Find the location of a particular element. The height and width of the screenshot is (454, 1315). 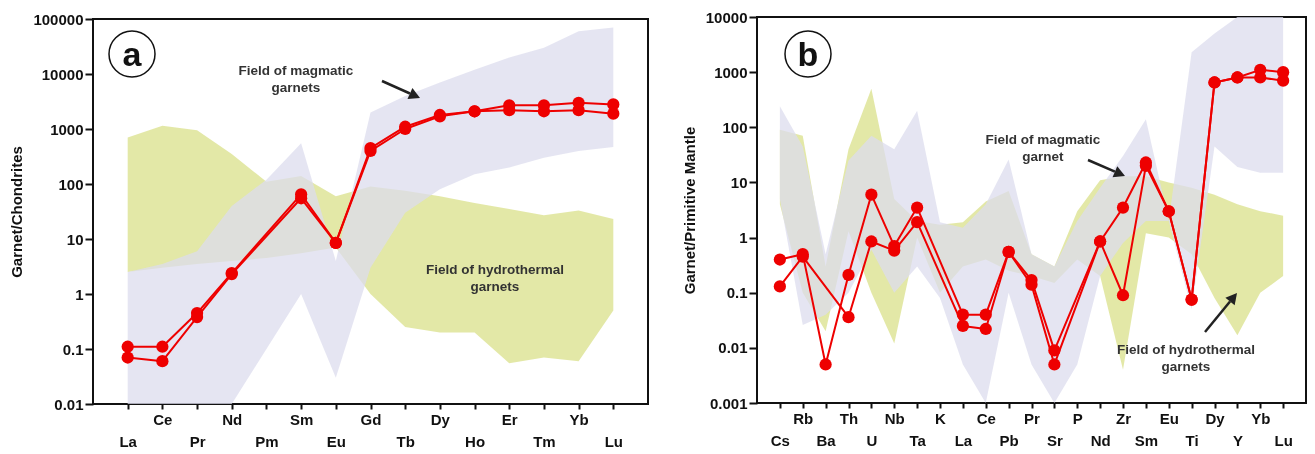

x-tick-label: Th is located at coordinates (849, 418).